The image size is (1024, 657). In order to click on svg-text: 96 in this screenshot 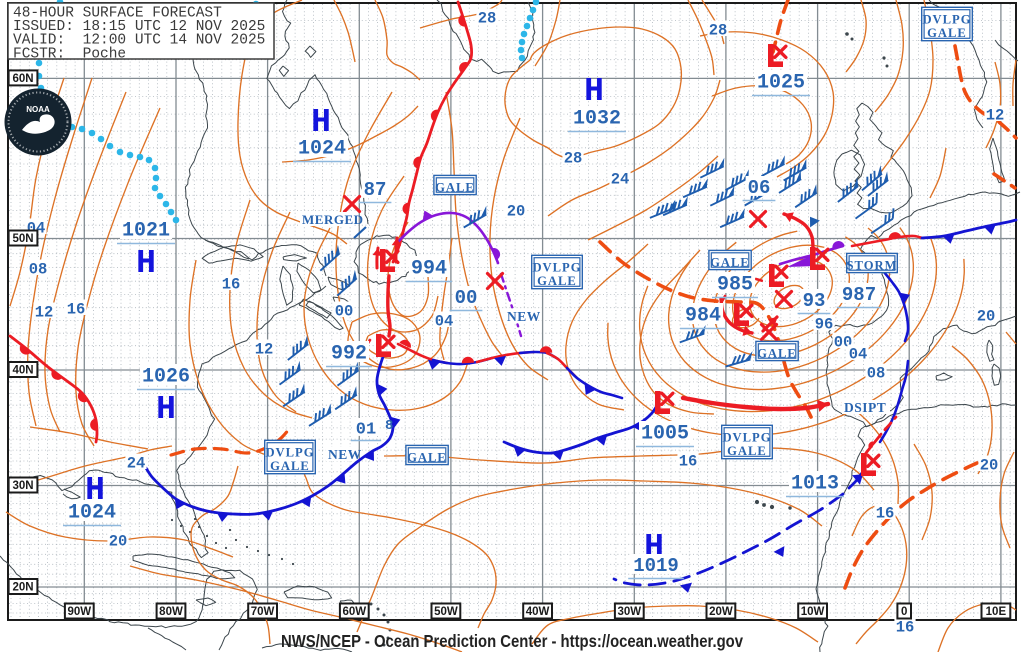, I will do `click(824, 325)`.